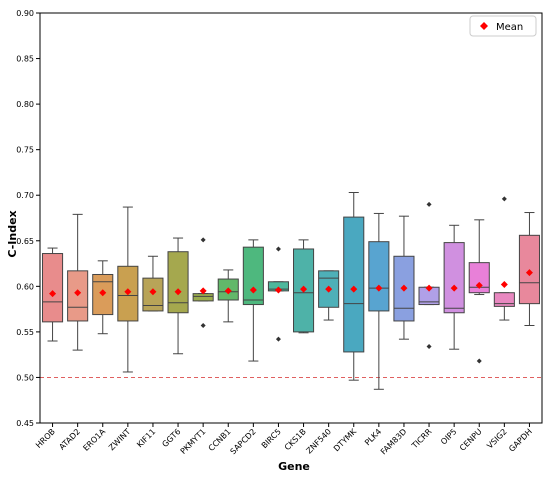  What do you see at coordinates (25, 13) in the screenshot?
I see `y-tick-label: 0.90` at bounding box center [25, 13].